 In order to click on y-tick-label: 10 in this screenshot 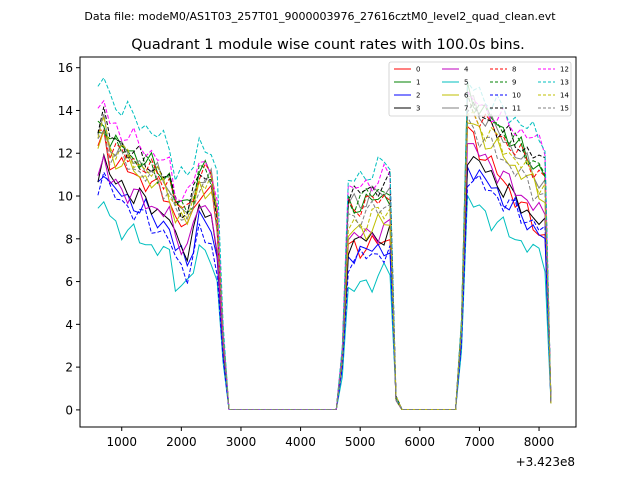, I will do `click(65, 197)`.